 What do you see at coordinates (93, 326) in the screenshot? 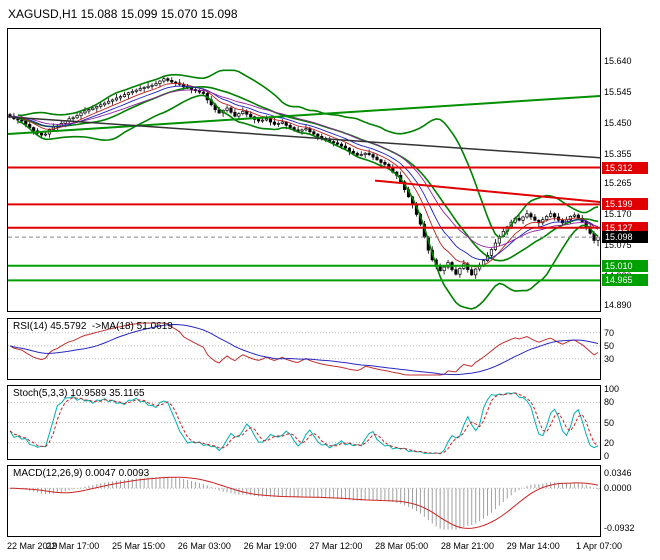
I see `rsi-header: RSI(14) 45.5792 ->MA(18) 51.0619` at bounding box center [93, 326].